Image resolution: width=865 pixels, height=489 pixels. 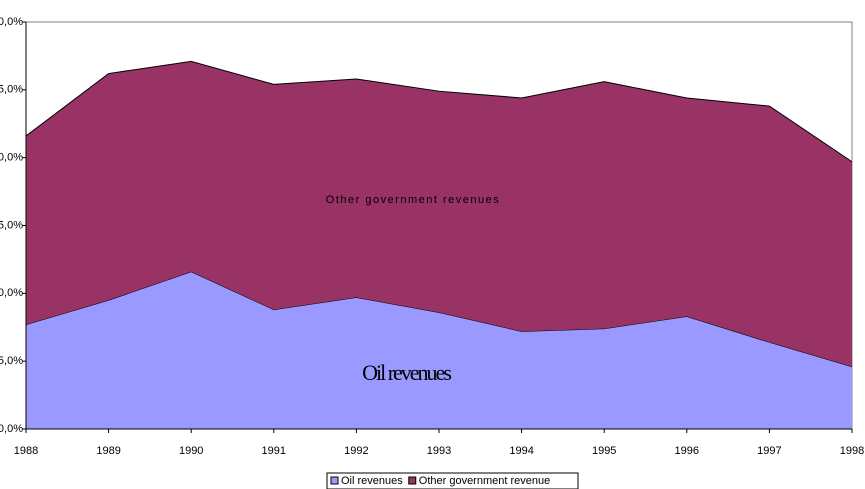 What do you see at coordinates (11, 158) in the screenshot?
I see `y-tick-label: 20,0%` at bounding box center [11, 158].